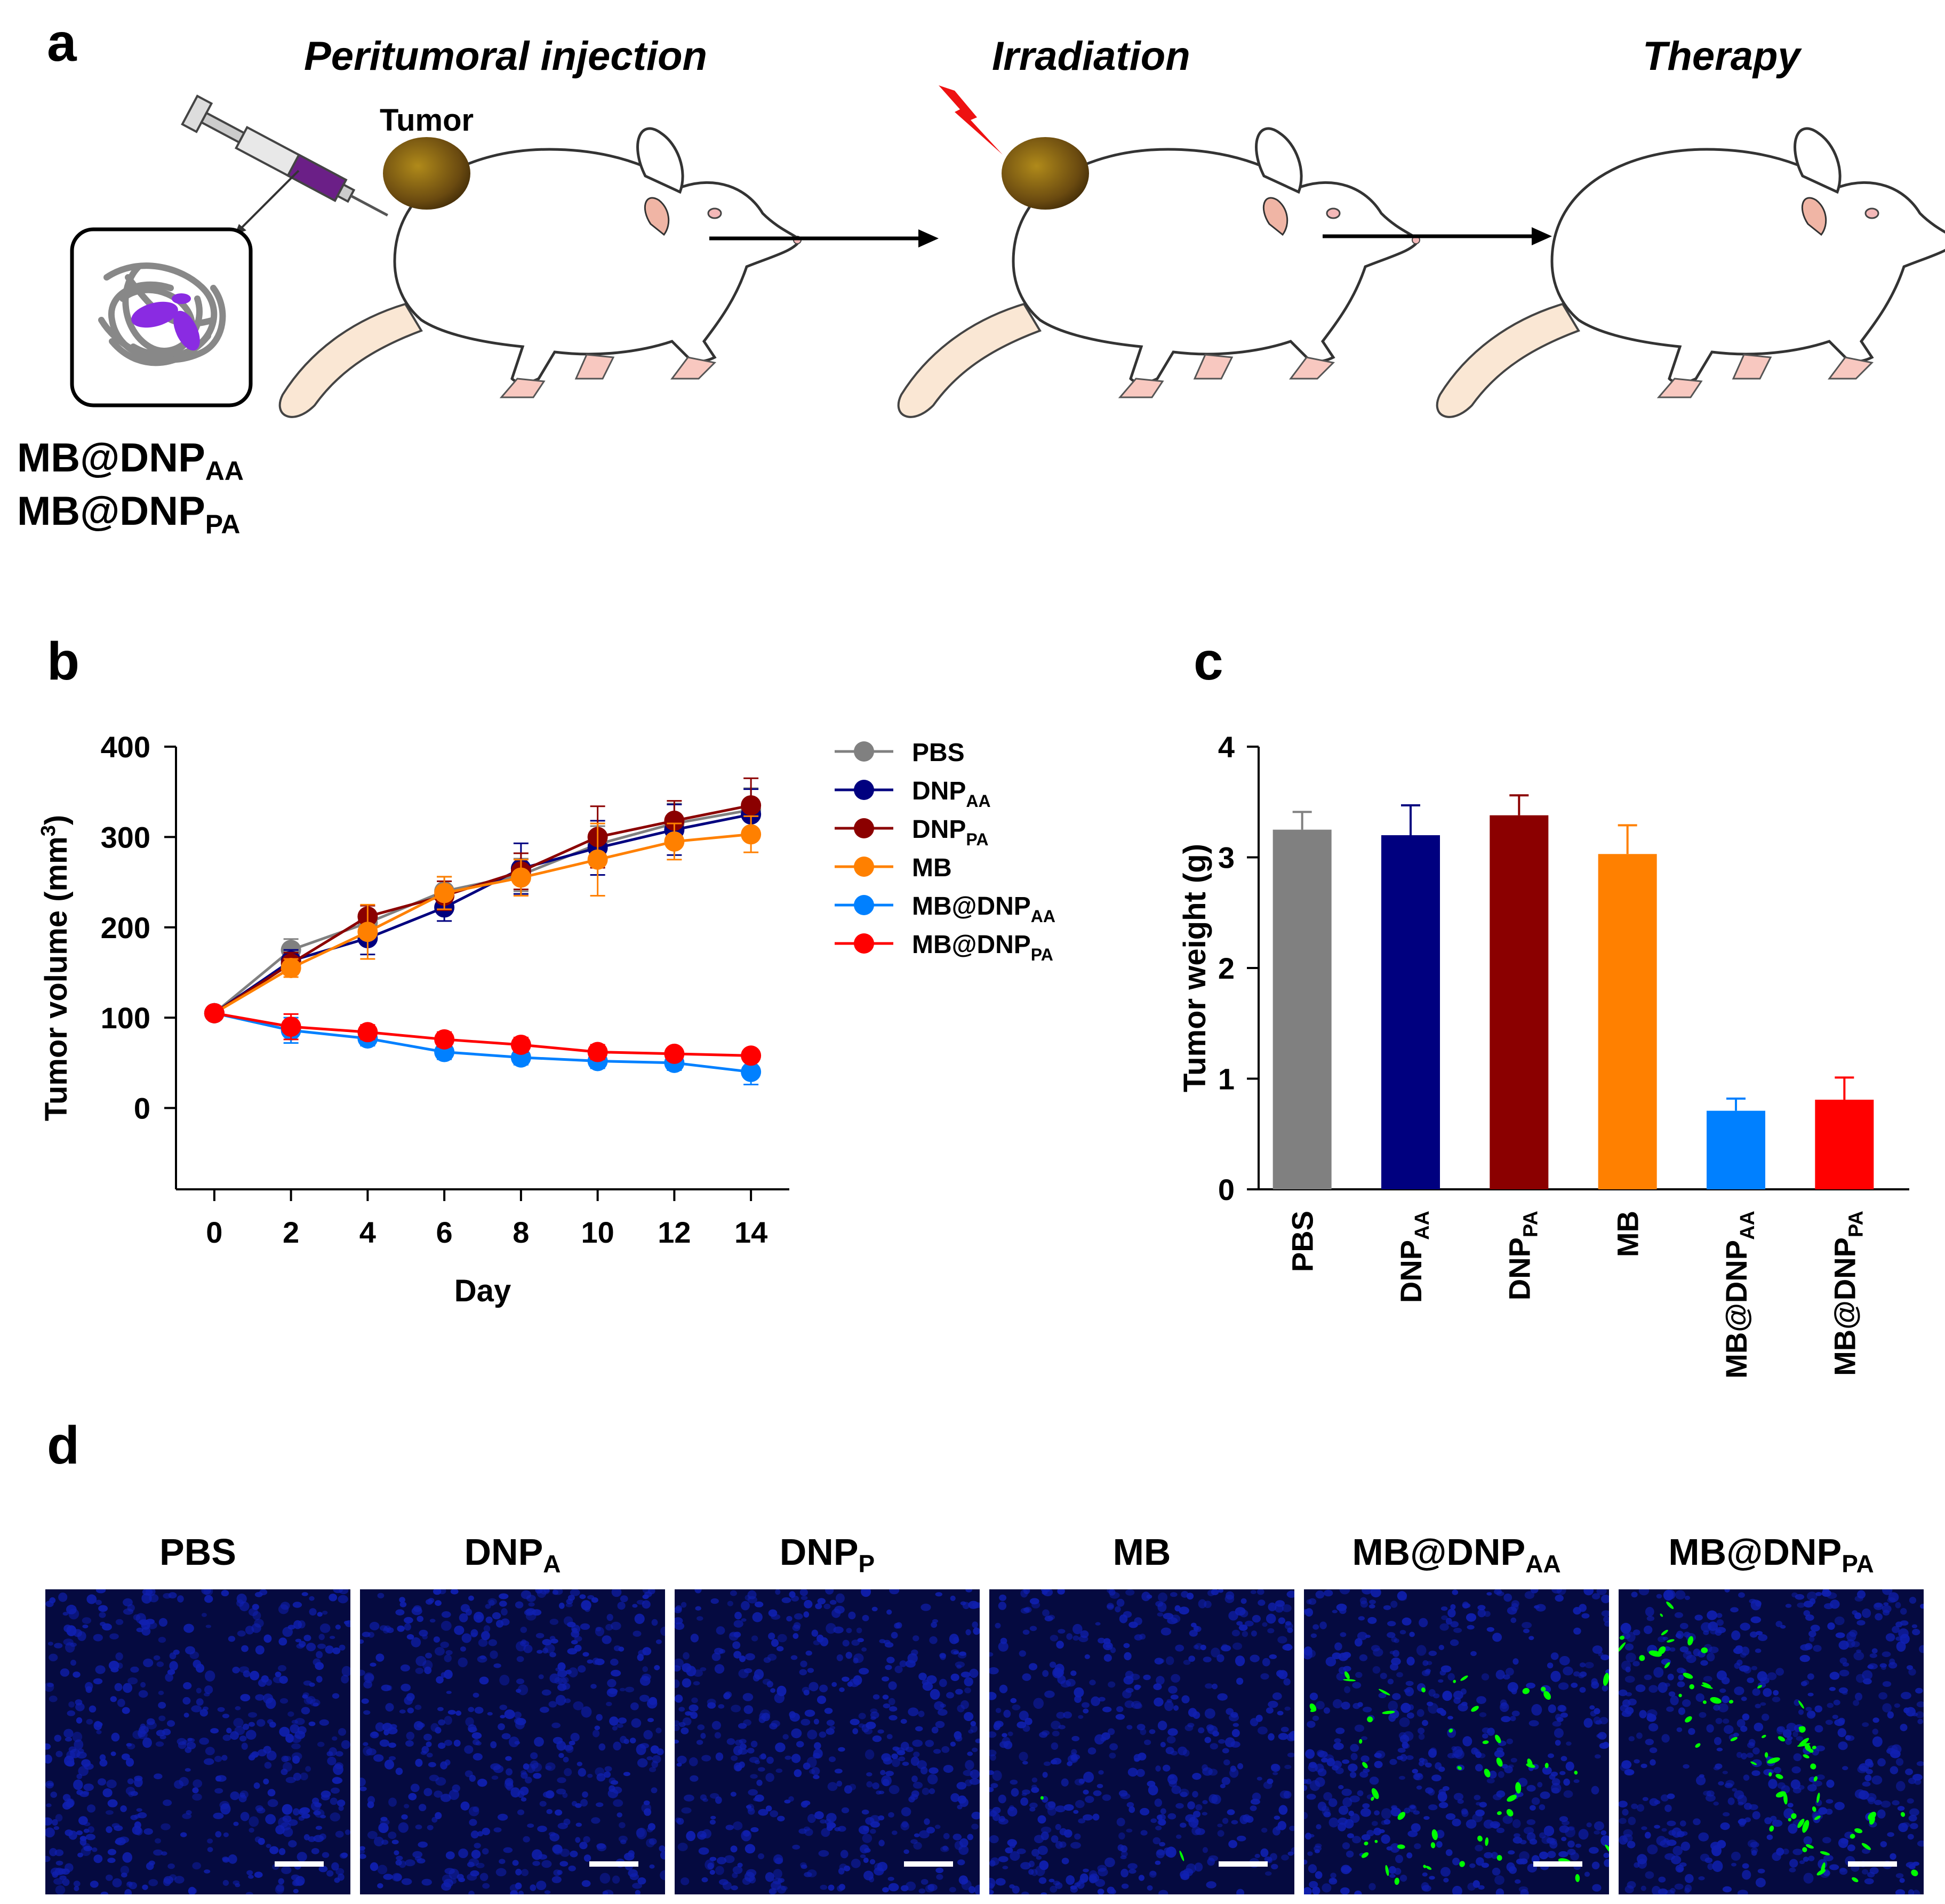 This screenshot has width=1945, height=1904. I want to click on data-point, so click(674, 841).